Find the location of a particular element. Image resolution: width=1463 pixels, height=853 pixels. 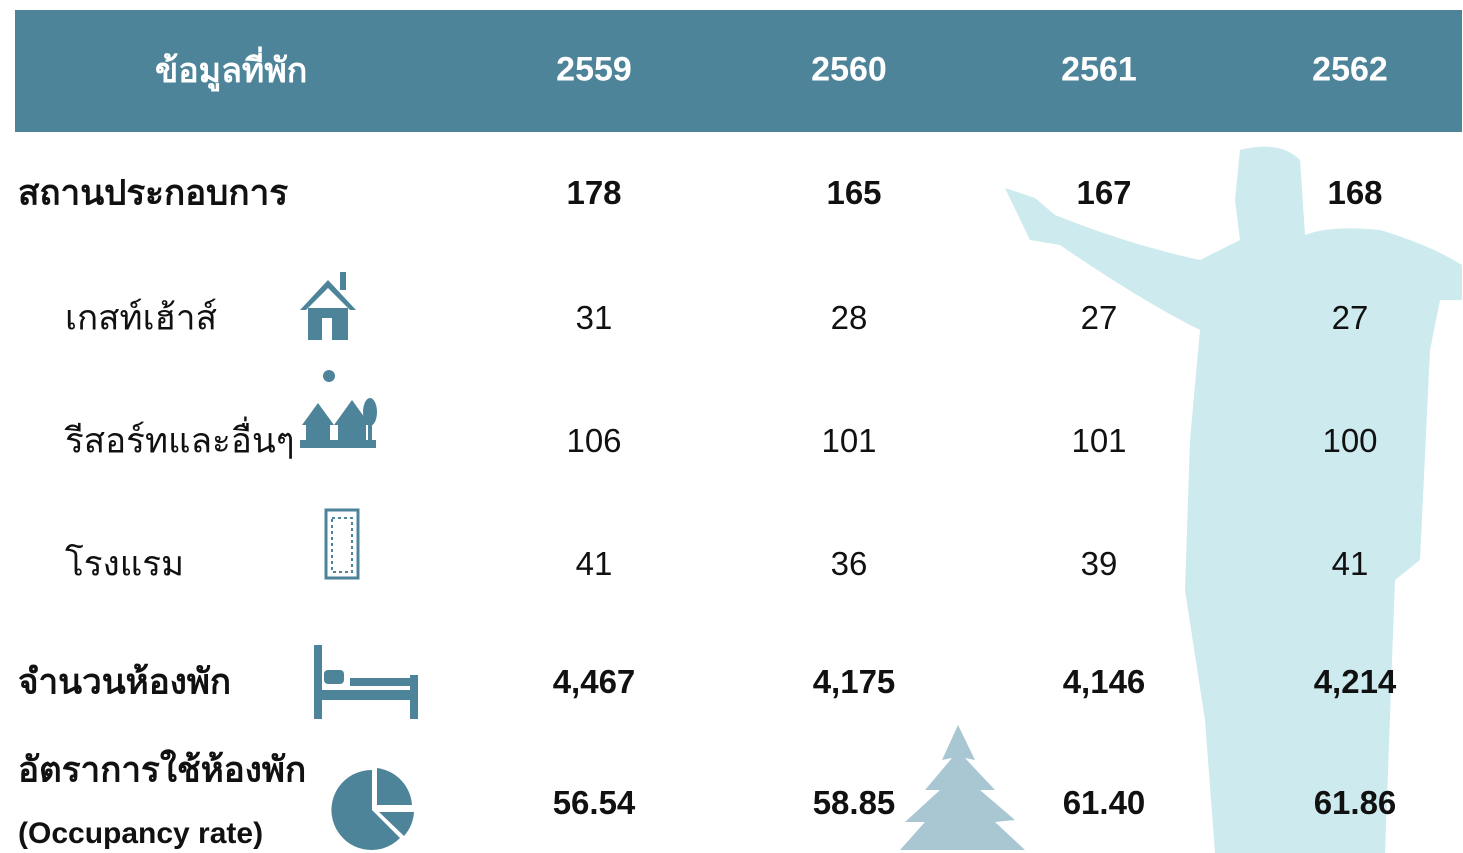

cell-value: 167 is located at coordinates (1104, 192).